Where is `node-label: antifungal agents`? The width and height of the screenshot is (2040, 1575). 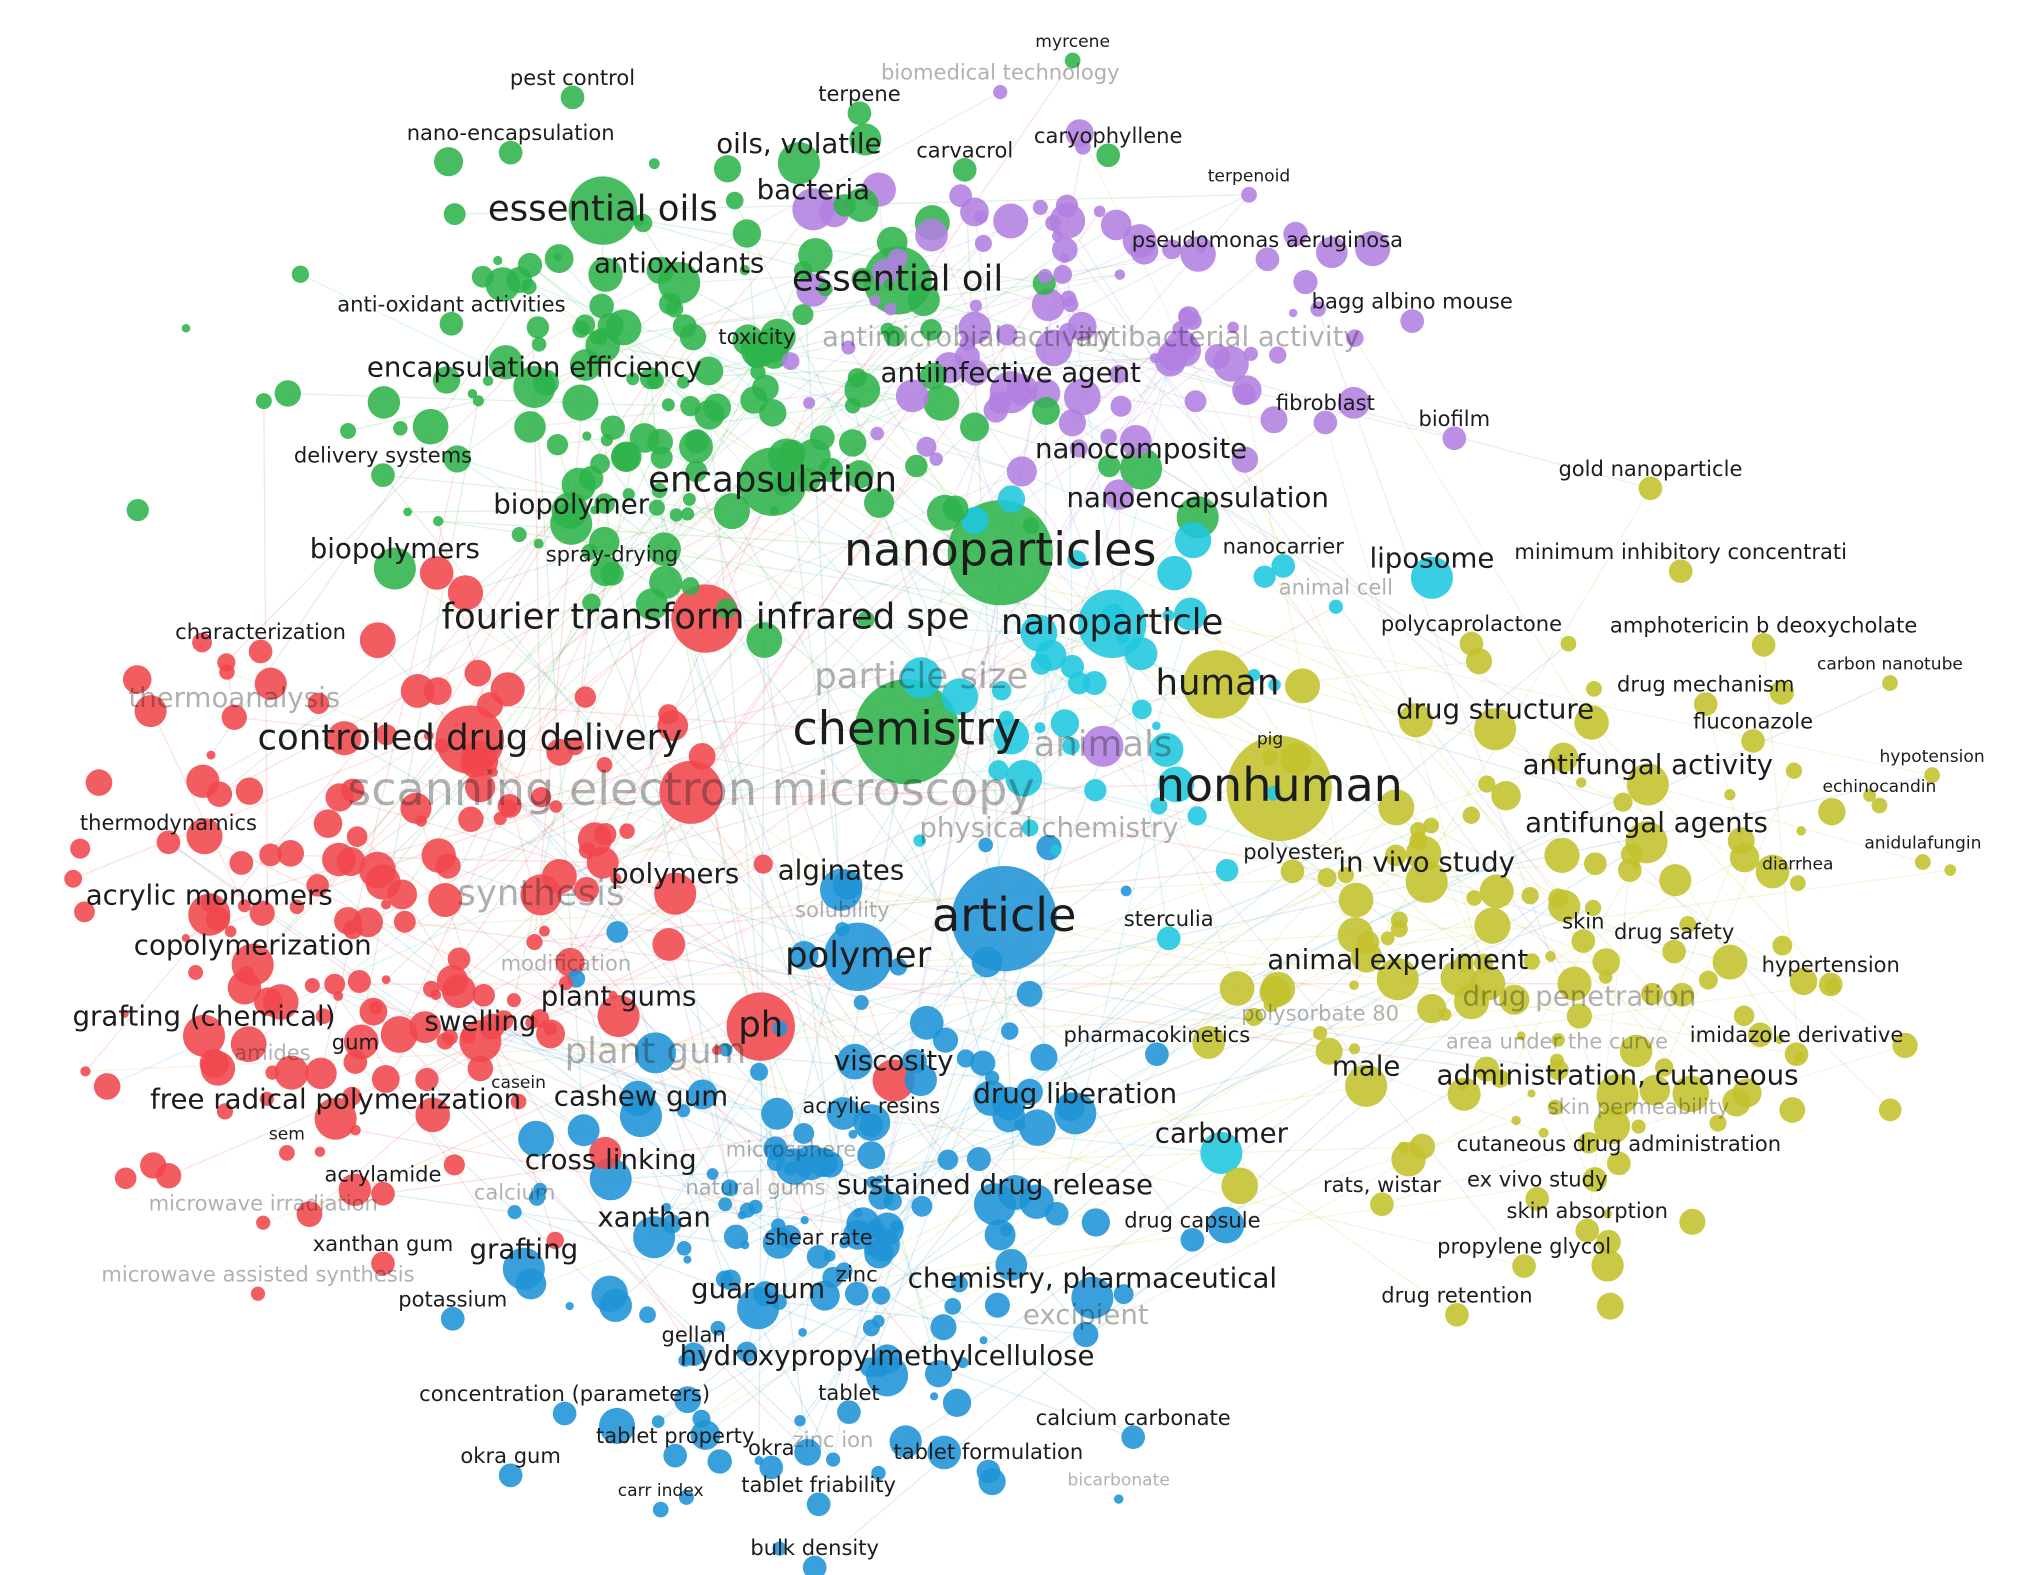
node-label: antifungal agents is located at coordinates (1646, 822).